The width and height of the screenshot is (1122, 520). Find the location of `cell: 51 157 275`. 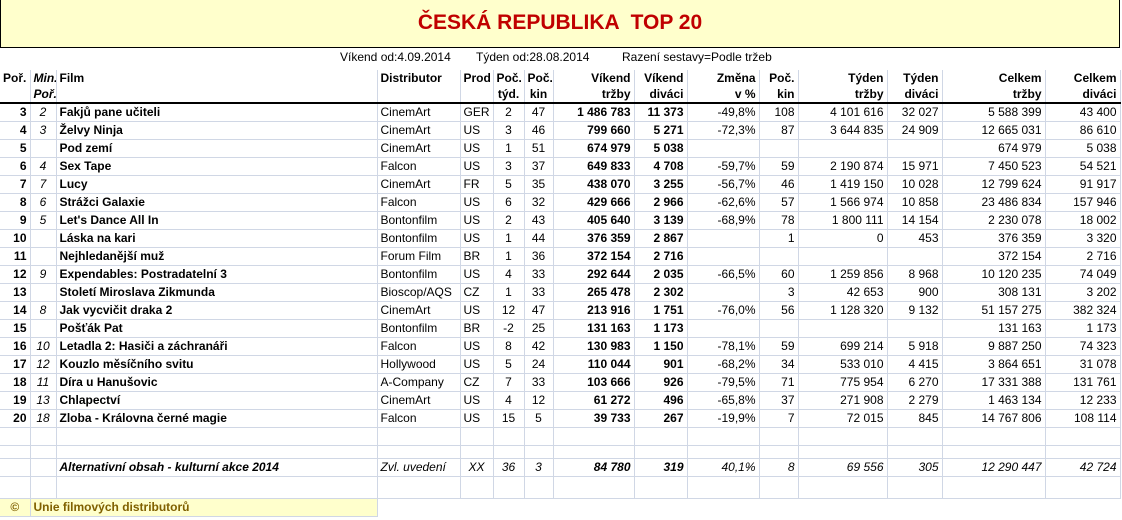

cell: 51 157 275 is located at coordinates (994, 310).